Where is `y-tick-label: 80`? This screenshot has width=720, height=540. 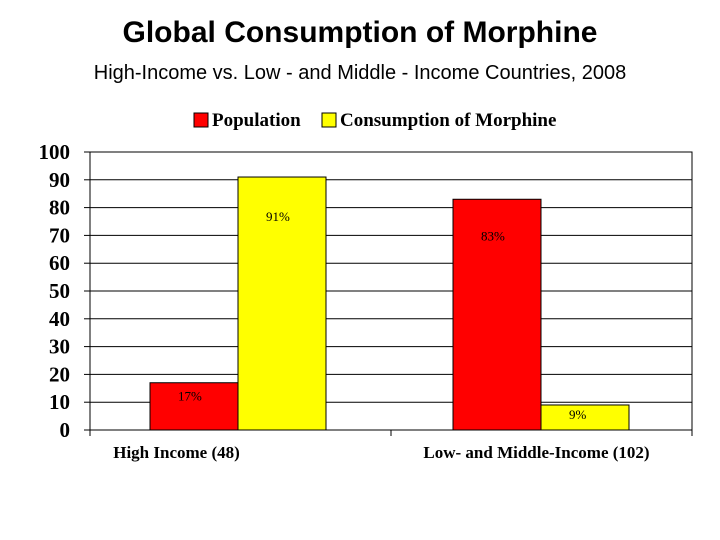 y-tick-label: 80 is located at coordinates (59, 208).